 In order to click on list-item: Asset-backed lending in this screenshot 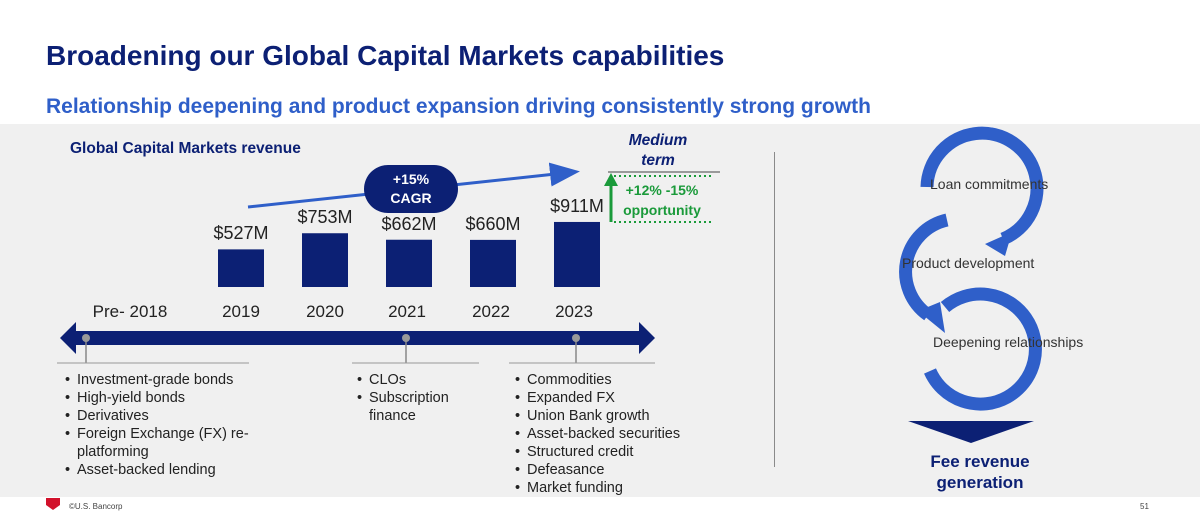, I will do `click(158, 470)`.